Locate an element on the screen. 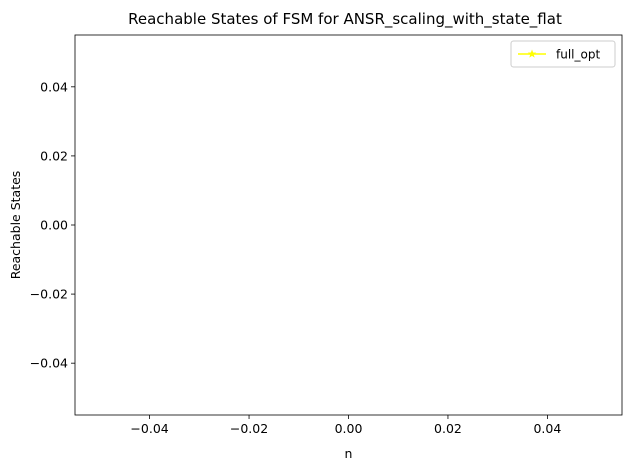 The image size is (630, 470). y-tick-label: −0.04 is located at coordinates (49, 363).